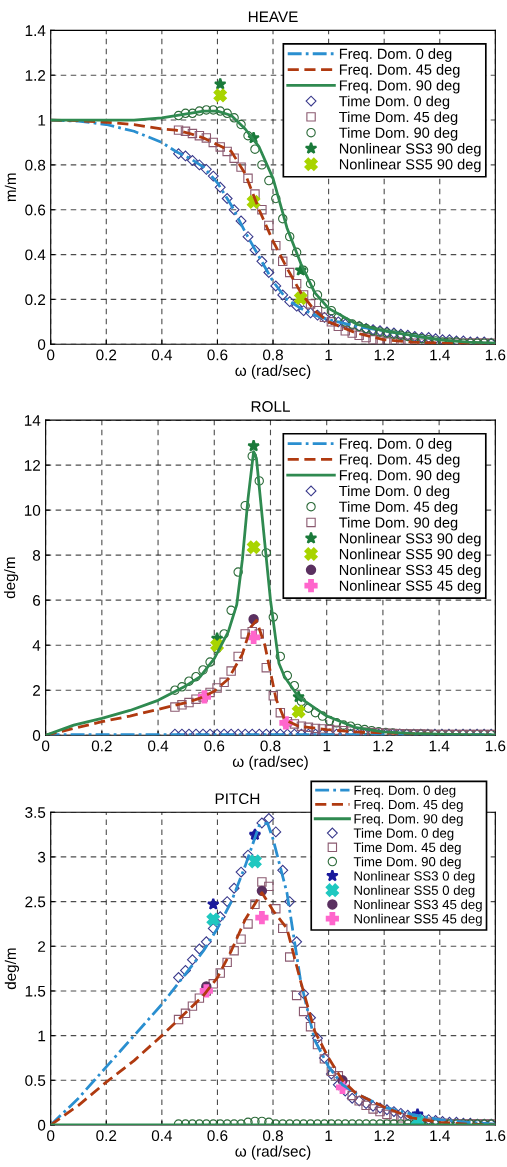  Describe the element at coordinates (36, 555) in the screenshot. I see `y-tick-label: 8` at that location.